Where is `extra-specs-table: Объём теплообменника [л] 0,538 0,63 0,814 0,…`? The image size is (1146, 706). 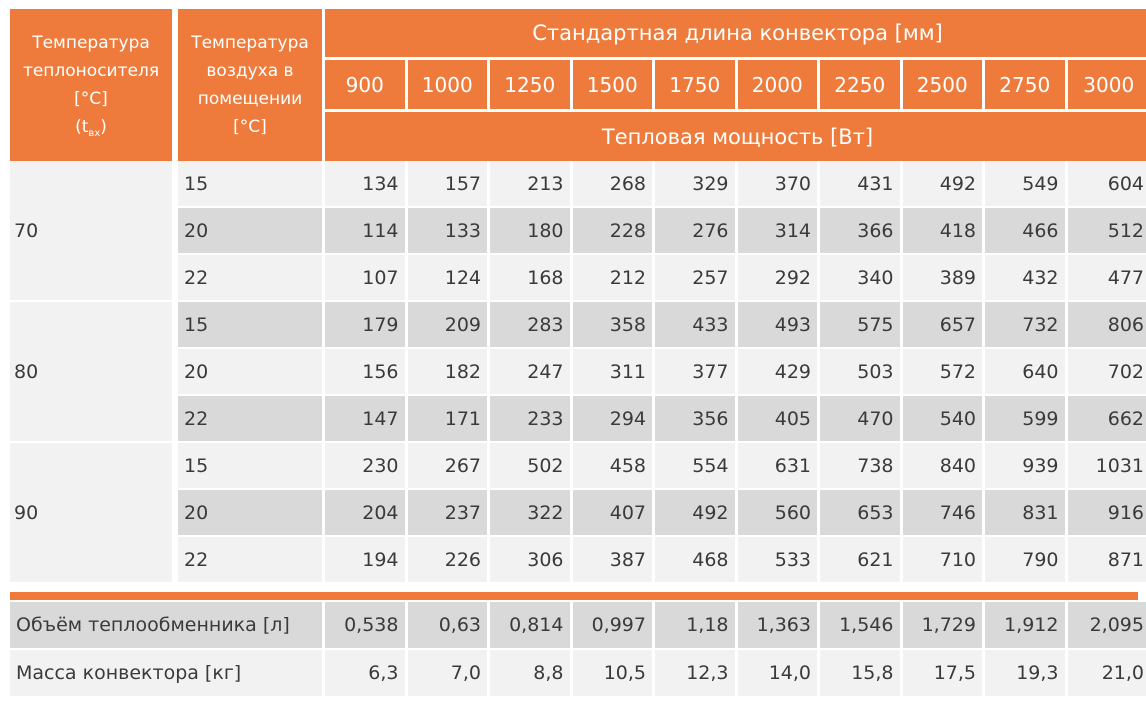
extra-specs-table: Объём теплообменника [л] 0,538 0,63 0,814 0,… is located at coordinates (578, 650).